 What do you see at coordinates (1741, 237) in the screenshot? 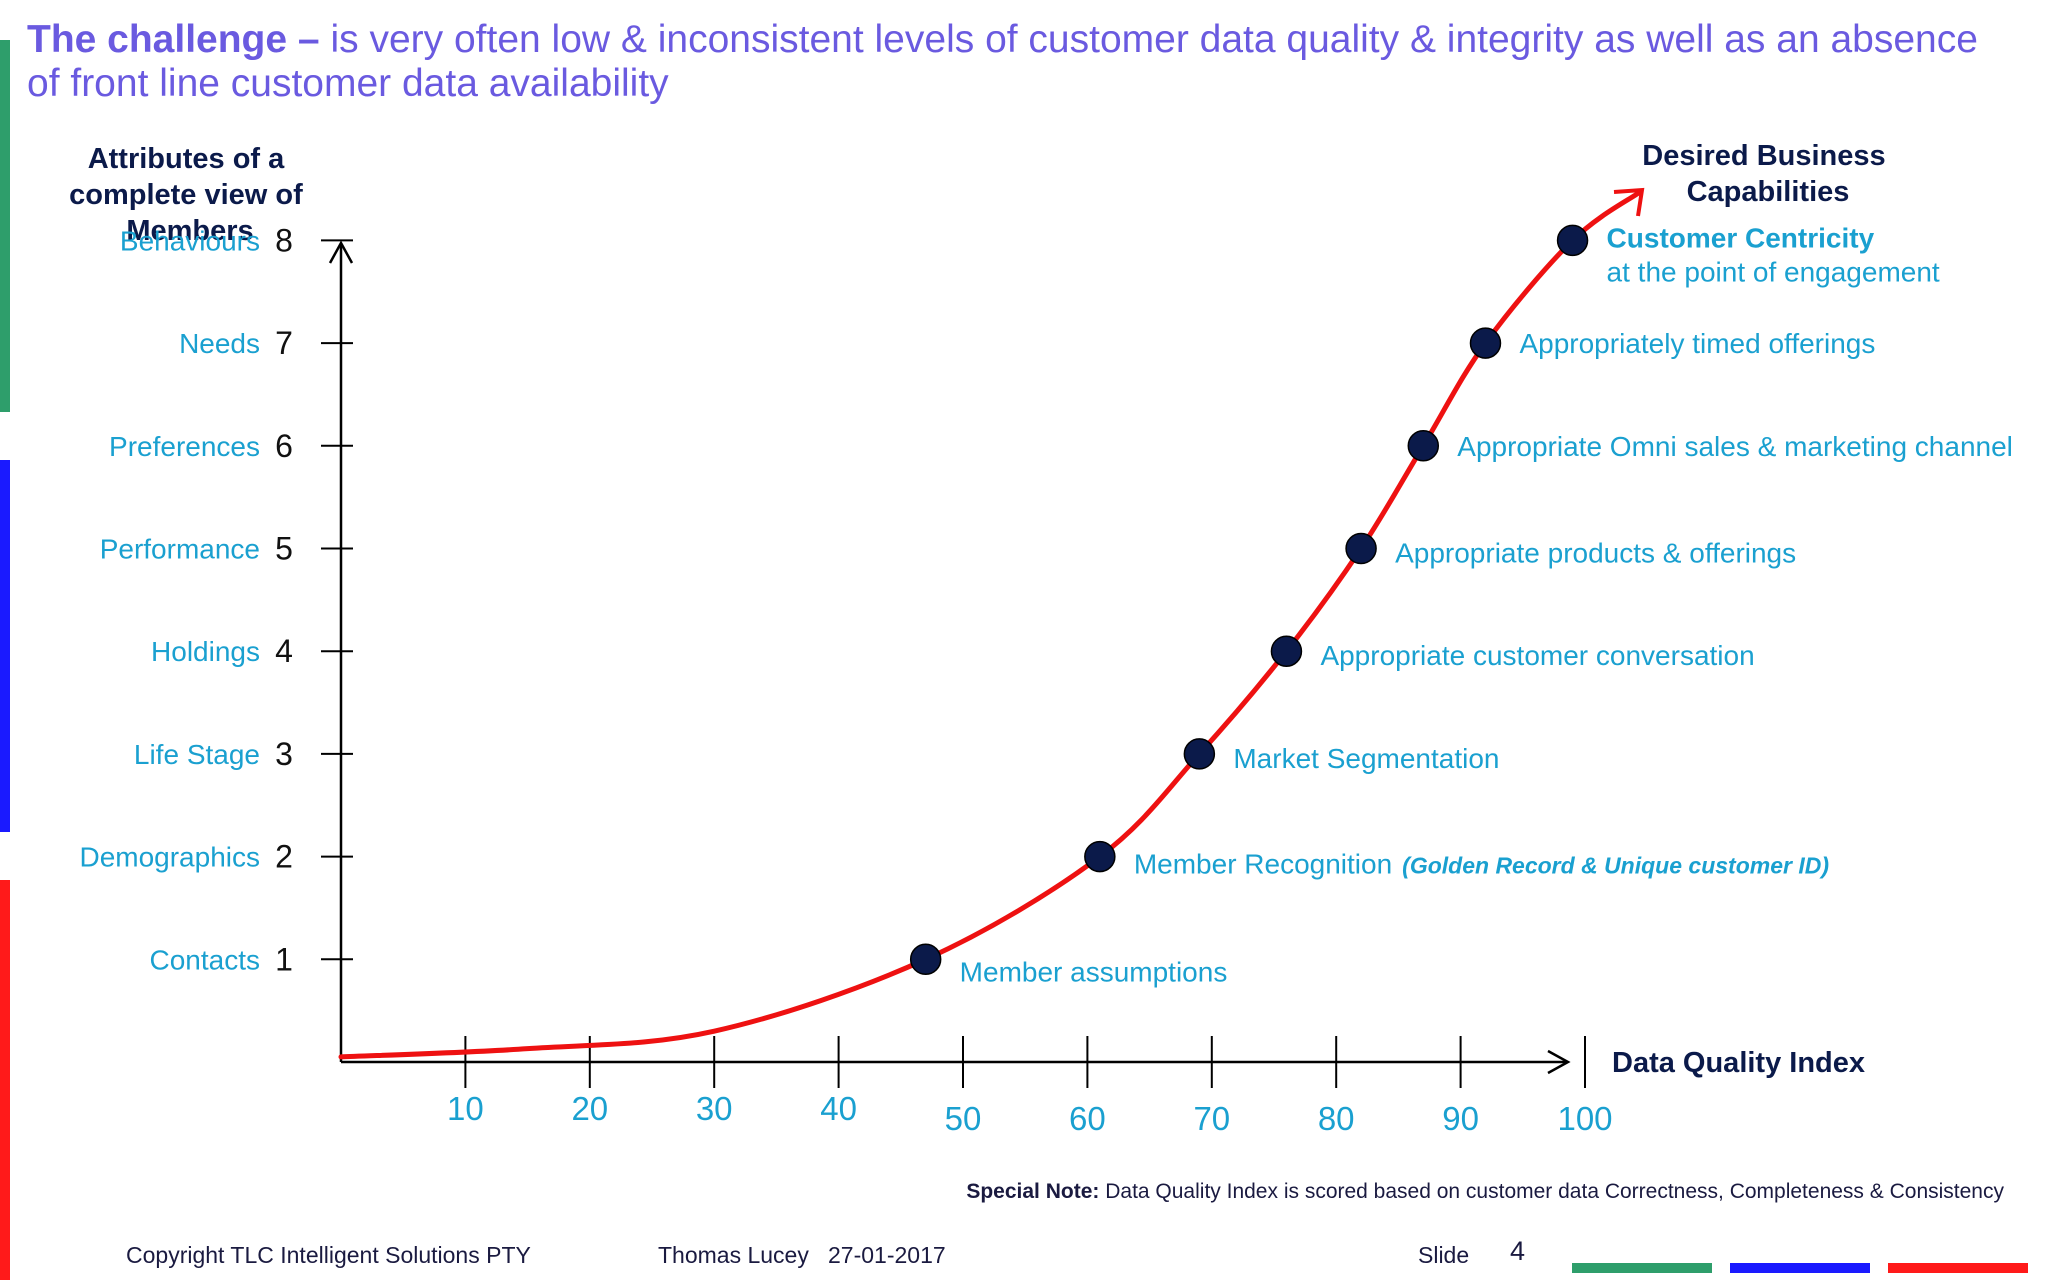
I see `point-label: Customer Centricity` at bounding box center [1741, 237].